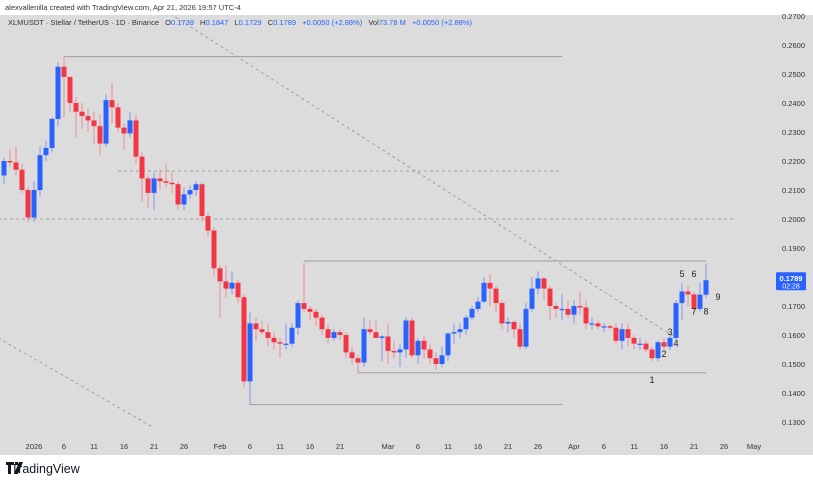 Image resolution: width=813 pixels, height=486 pixels. Describe the element at coordinates (669, 332) in the screenshot. I see `wave-count-label: 3` at that location.